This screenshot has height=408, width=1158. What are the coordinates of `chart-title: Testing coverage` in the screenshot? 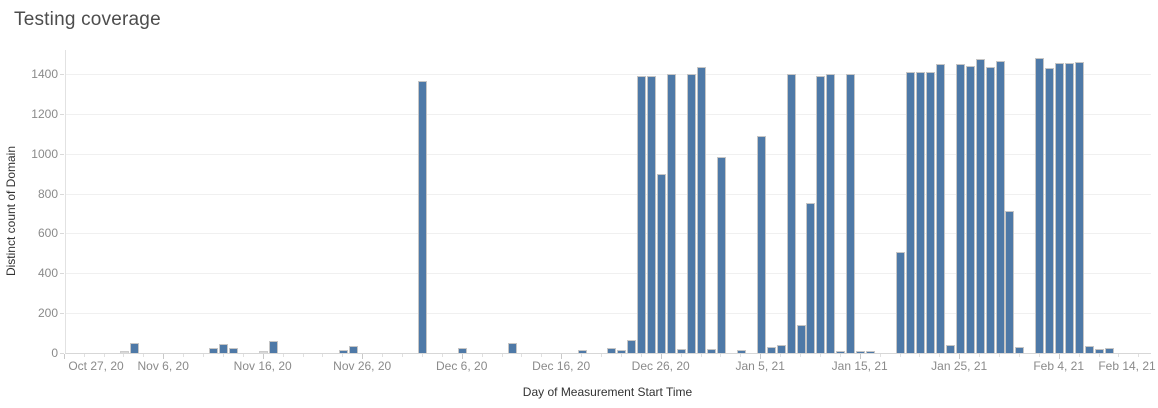 It's located at (87, 19).